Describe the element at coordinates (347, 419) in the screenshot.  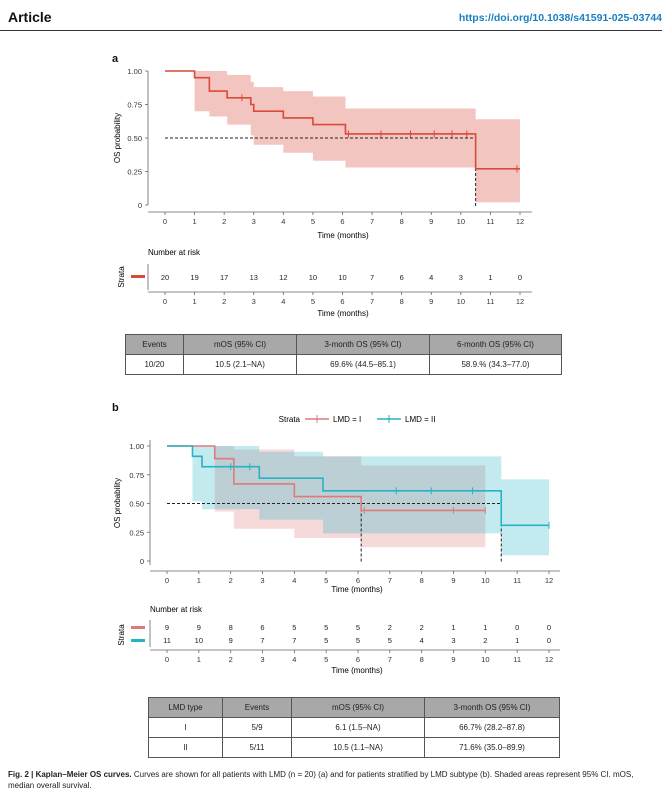
I see `legend-label-lmd-i: LMD = I` at that location.